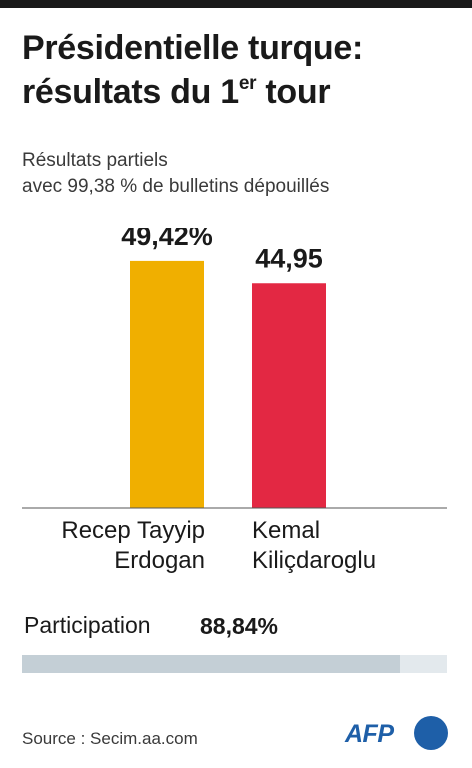 This screenshot has height=768, width=472. Describe the element at coordinates (247, 83) in the screenshot. I see `title-superscript: er` at that location.